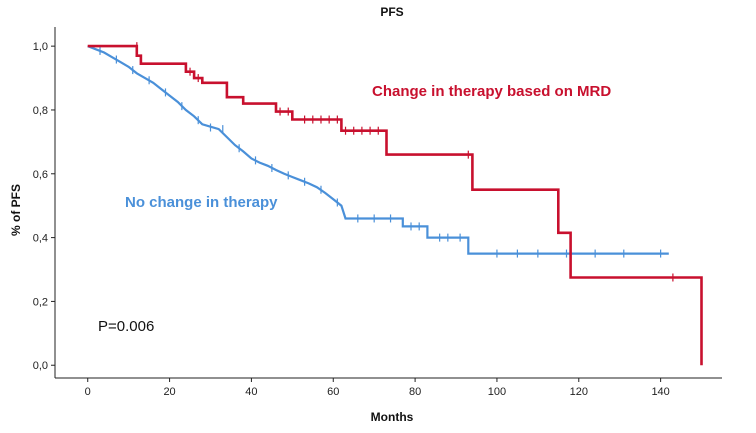 The width and height of the screenshot is (756, 433). I want to click on x-axis-title: Months, so click(392, 417).